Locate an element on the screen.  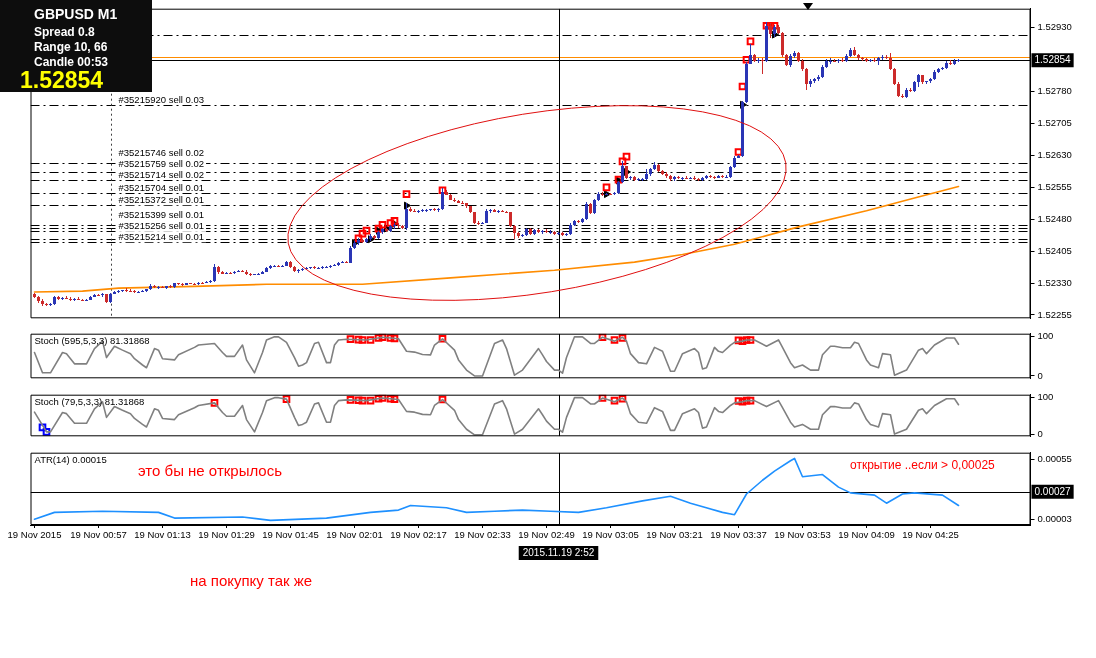
y-tick-label: 1.52705 is located at coordinates (1054, 123).